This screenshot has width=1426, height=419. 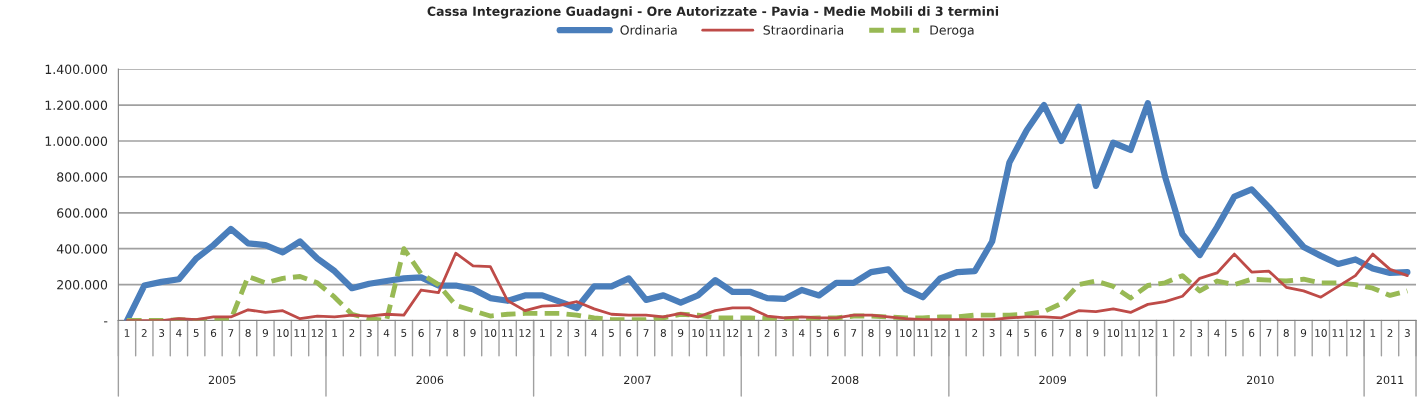 I want to click on legend-label: Straordinaria, so click(x=803, y=30).